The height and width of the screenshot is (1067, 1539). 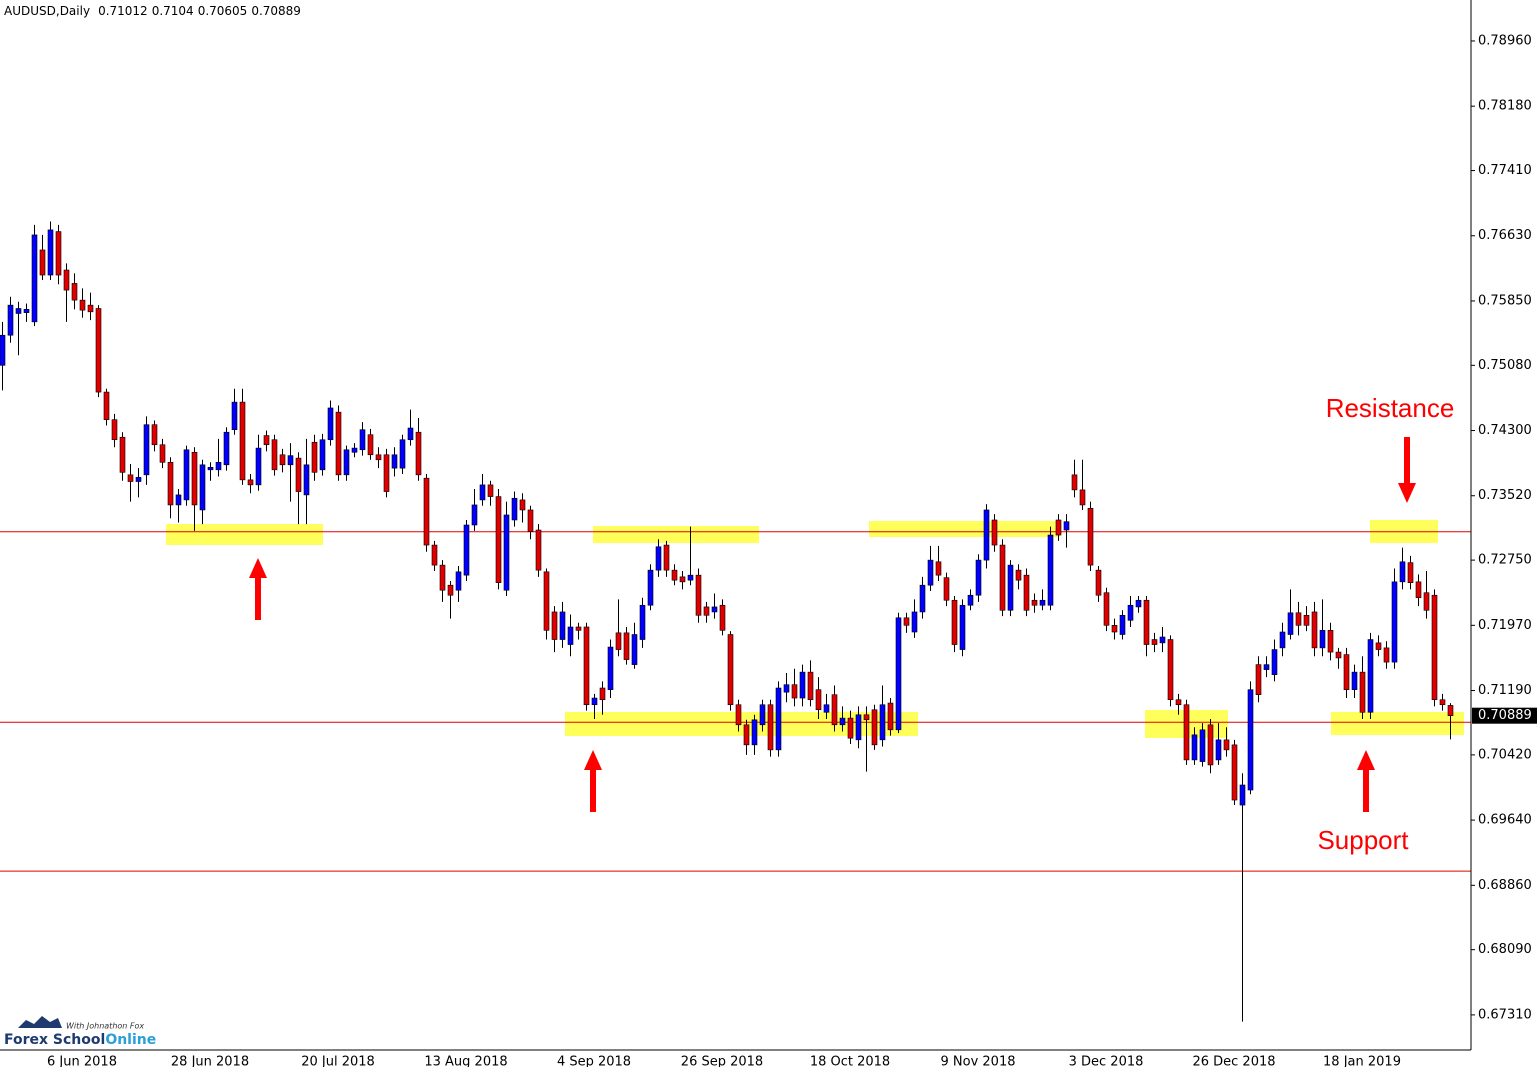 What do you see at coordinates (978, 1061) in the screenshot?
I see `x-tick-label: 9 Nov 2018` at bounding box center [978, 1061].